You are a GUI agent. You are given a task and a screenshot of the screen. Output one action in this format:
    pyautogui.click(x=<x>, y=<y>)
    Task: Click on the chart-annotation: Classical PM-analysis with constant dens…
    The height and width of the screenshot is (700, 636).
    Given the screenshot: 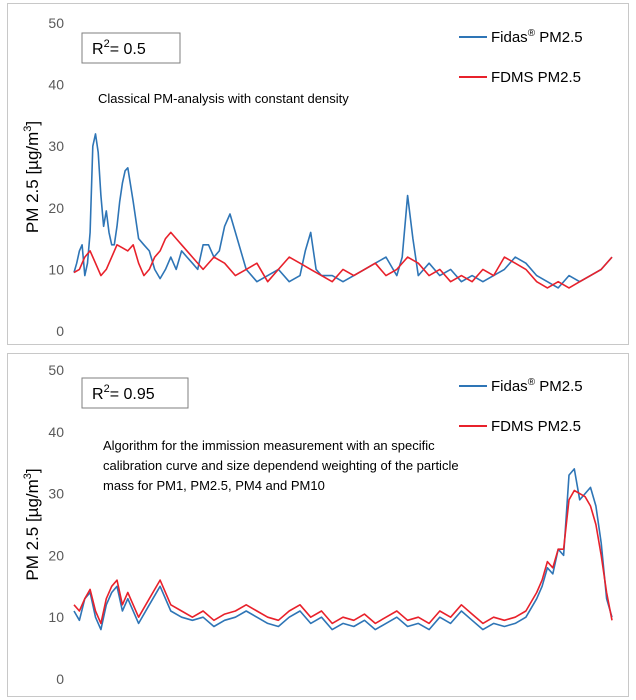 What is the action you would take?
    pyautogui.click(x=223, y=98)
    